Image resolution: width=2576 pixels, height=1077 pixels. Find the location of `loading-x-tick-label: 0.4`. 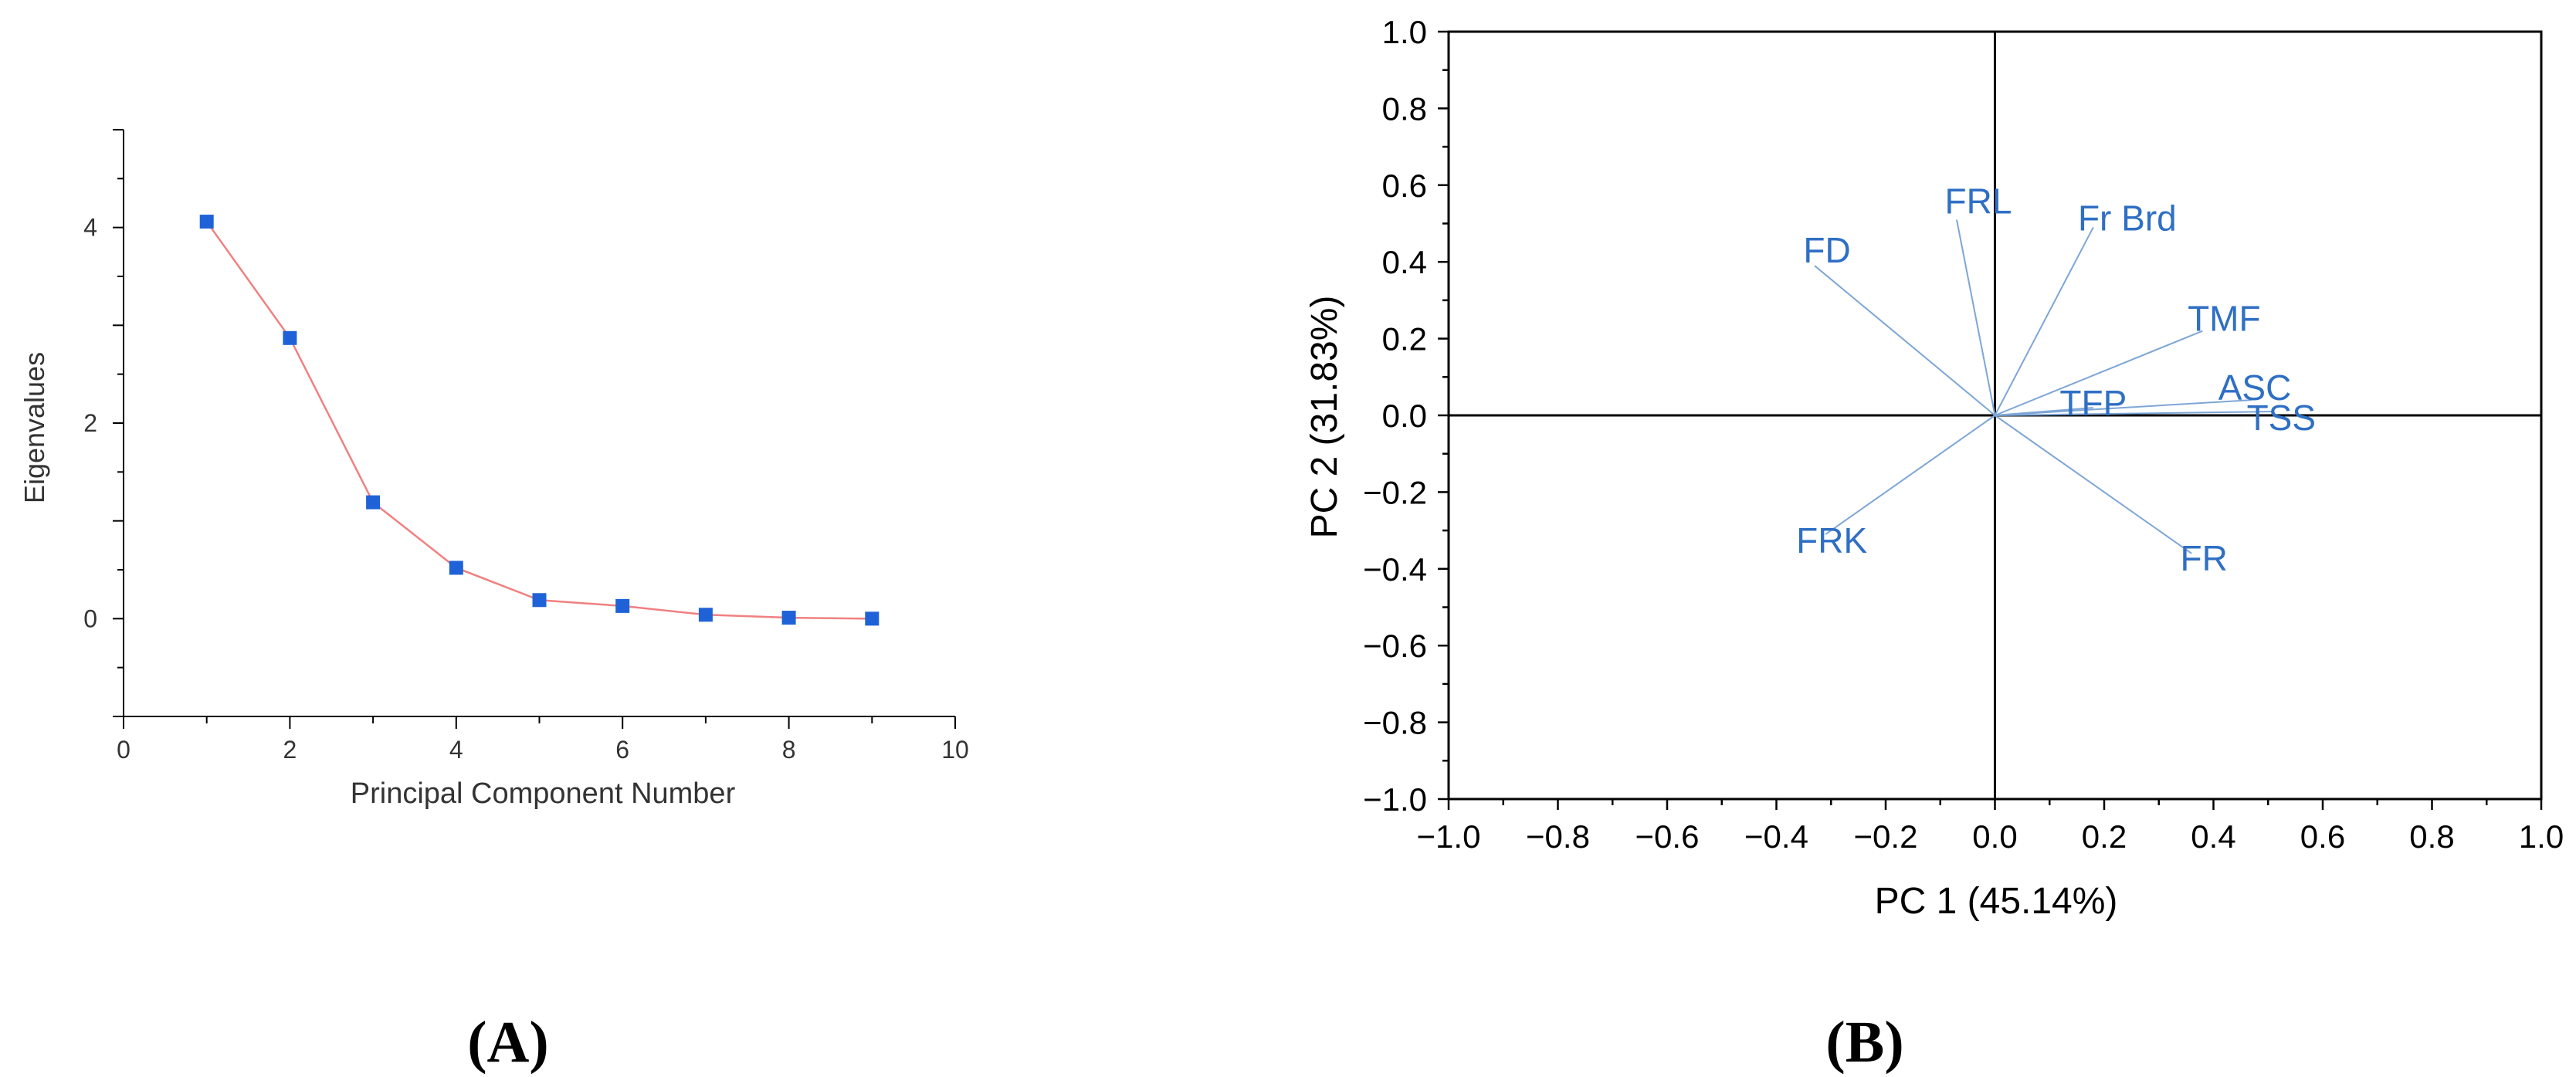

loading-x-tick-label: 0.4 is located at coordinates (2213, 836).